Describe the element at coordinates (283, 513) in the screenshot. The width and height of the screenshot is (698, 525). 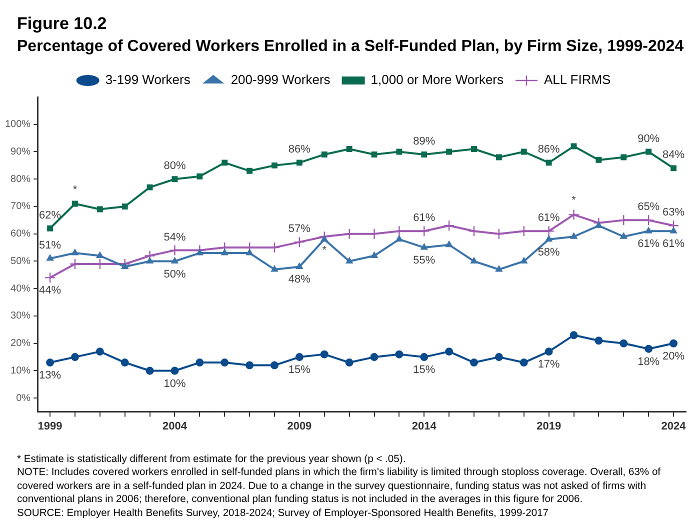
I see `source-note: SOURCE: Employer Health Benefits Survey, 2018-2024; Survey of Employer-Sponsored Health Benefits, 1999-2017` at that location.